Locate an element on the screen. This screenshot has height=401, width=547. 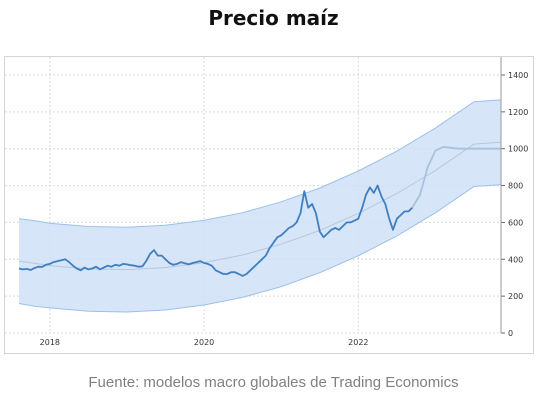
y-tick-label: 0 is located at coordinates (510, 333).